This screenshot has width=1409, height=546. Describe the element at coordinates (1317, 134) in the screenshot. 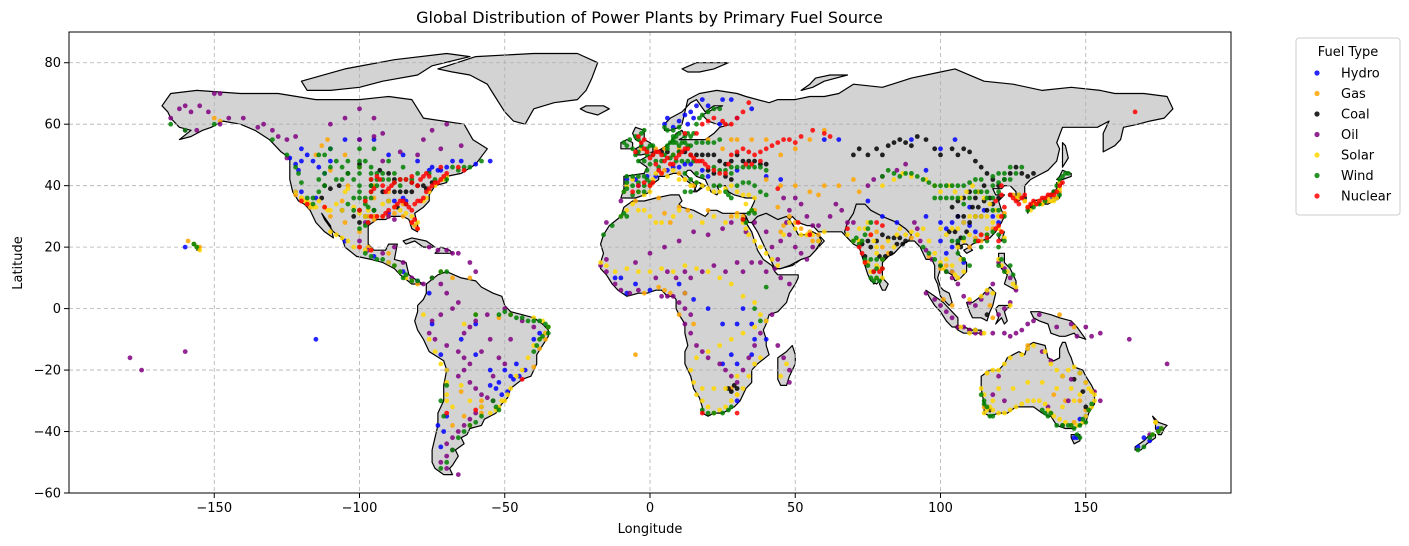

I see `legend-marker` at that location.